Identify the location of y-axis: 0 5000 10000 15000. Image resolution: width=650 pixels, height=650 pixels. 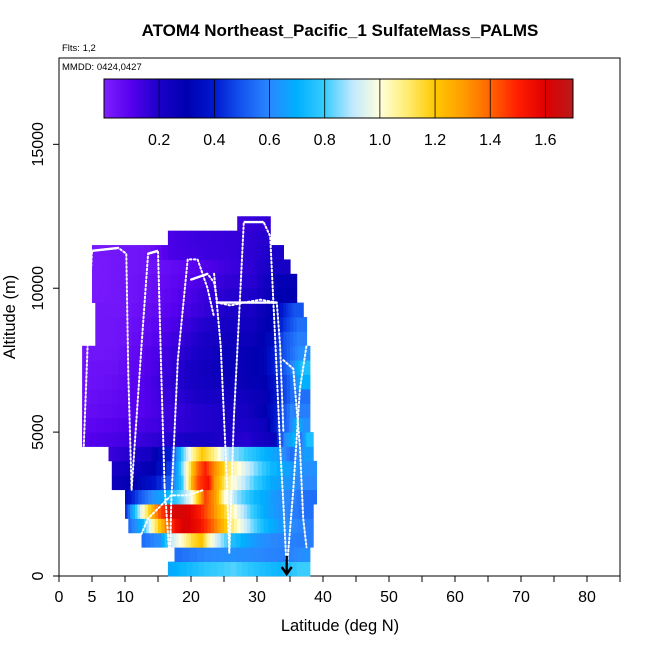
(44, 351).